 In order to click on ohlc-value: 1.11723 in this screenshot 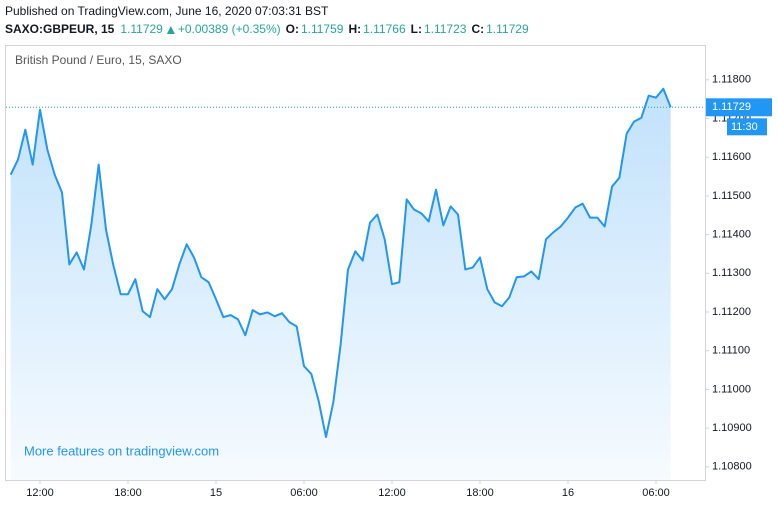, I will do `click(445, 29)`.